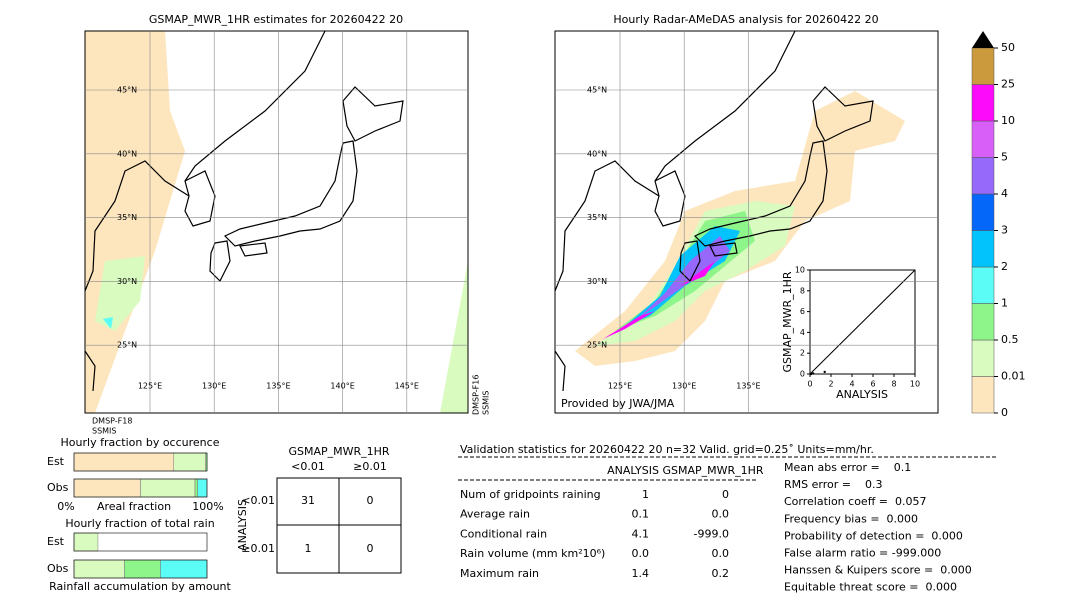 This screenshot has height=612, width=1080. I want to click on x-tick-label: 8, so click(893, 384).